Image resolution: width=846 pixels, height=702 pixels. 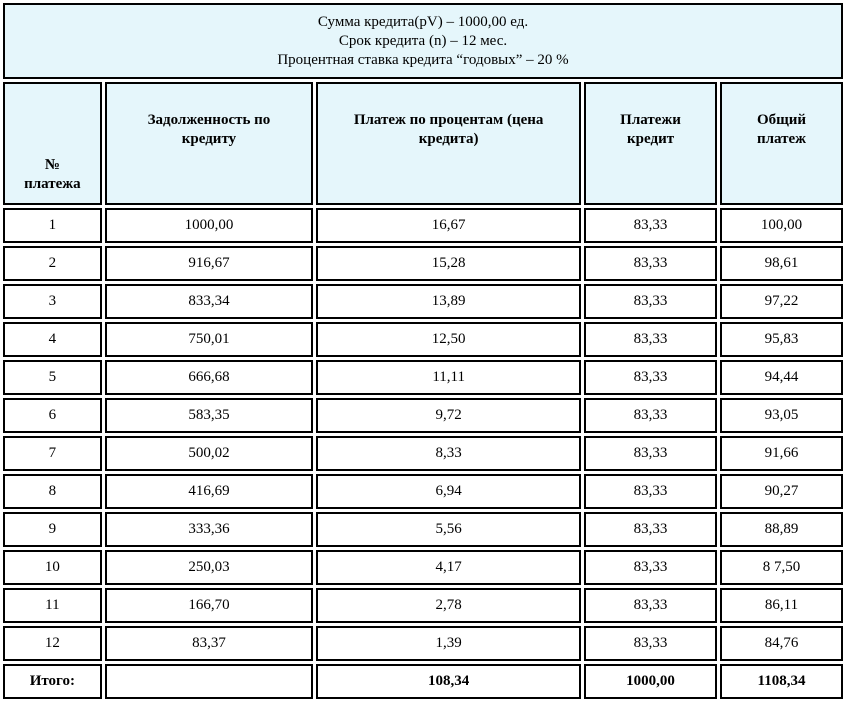 I want to click on interest-cell: 1,39, so click(x=449, y=643).